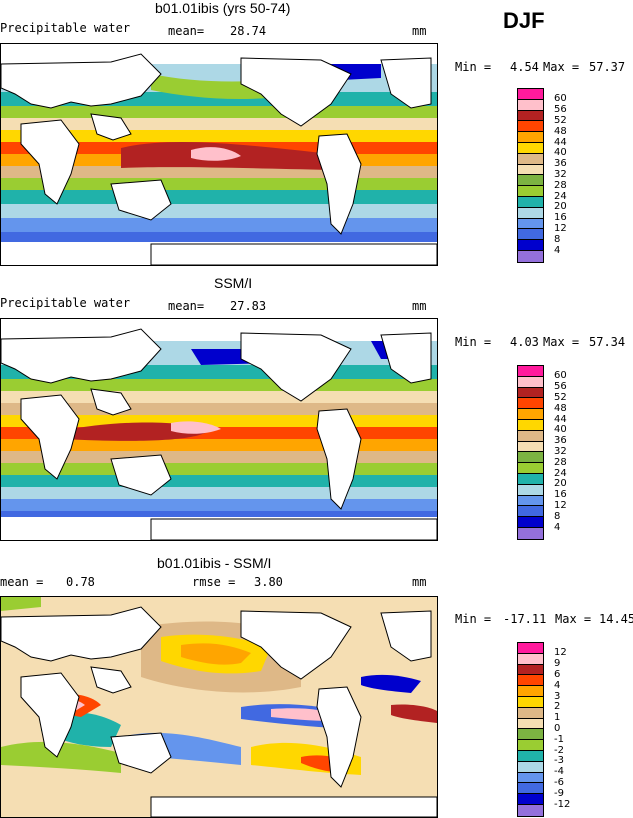 Image resolution: width=633 pixels, height=818 pixels. Describe the element at coordinates (419, 582) in the screenshot. I see `panel3-units: mm` at that location.